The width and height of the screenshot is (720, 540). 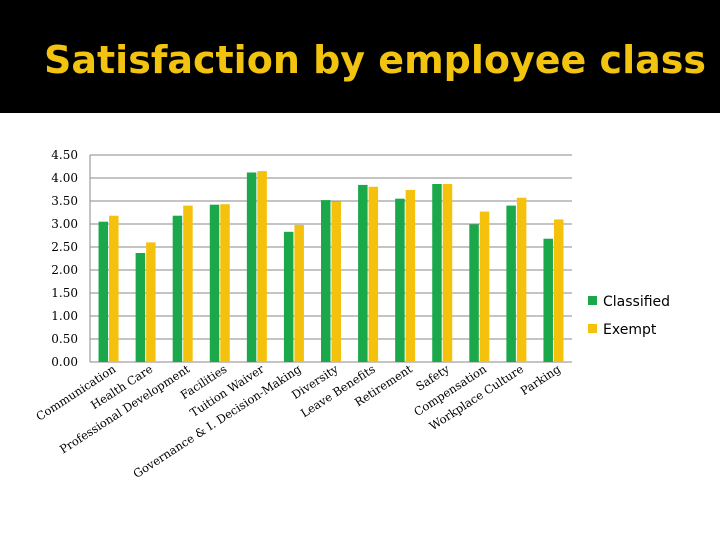 I want to click on slide-title: Satisfaction by employee class, so click(x=375, y=60).